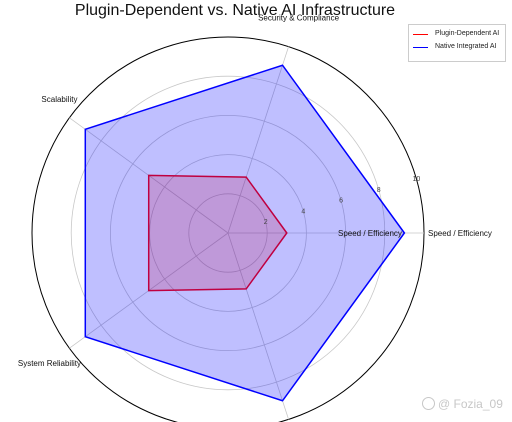 The image size is (512, 422). What do you see at coordinates (420, 34) in the screenshot?
I see `legend-swatch-plugin` at bounding box center [420, 34].